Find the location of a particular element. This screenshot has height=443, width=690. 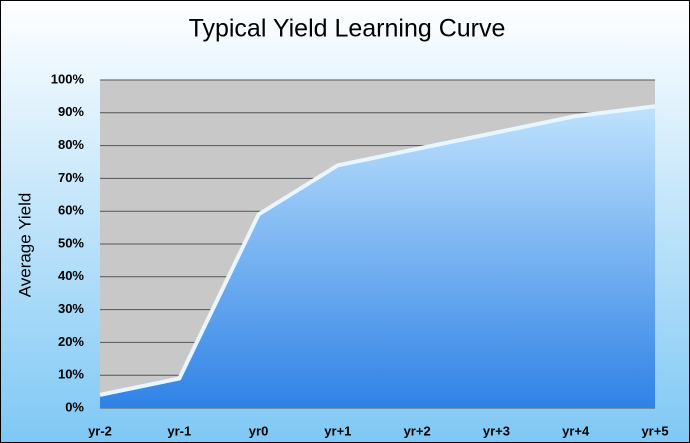

y-tick-label: 50% is located at coordinates (71, 242).